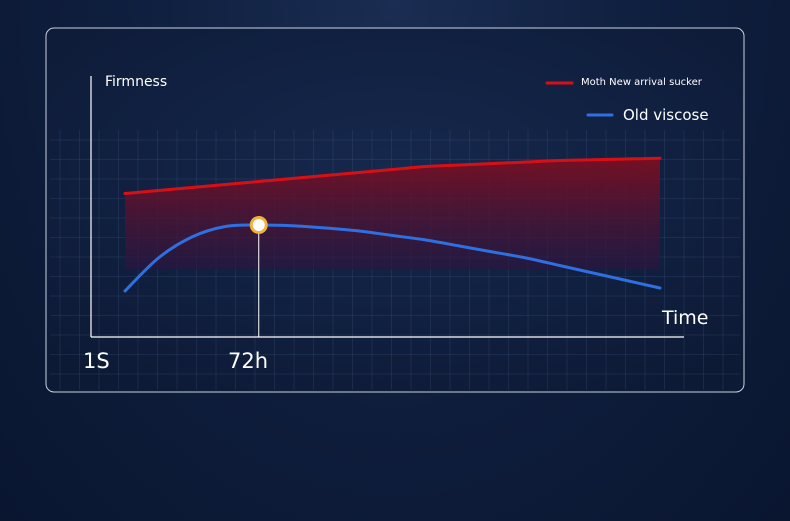 The width and height of the screenshot is (790, 521). What do you see at coordinates (248, 361) in the screenshot?
I see `x-tick-label: 72h` at bounding box center [248, 361].